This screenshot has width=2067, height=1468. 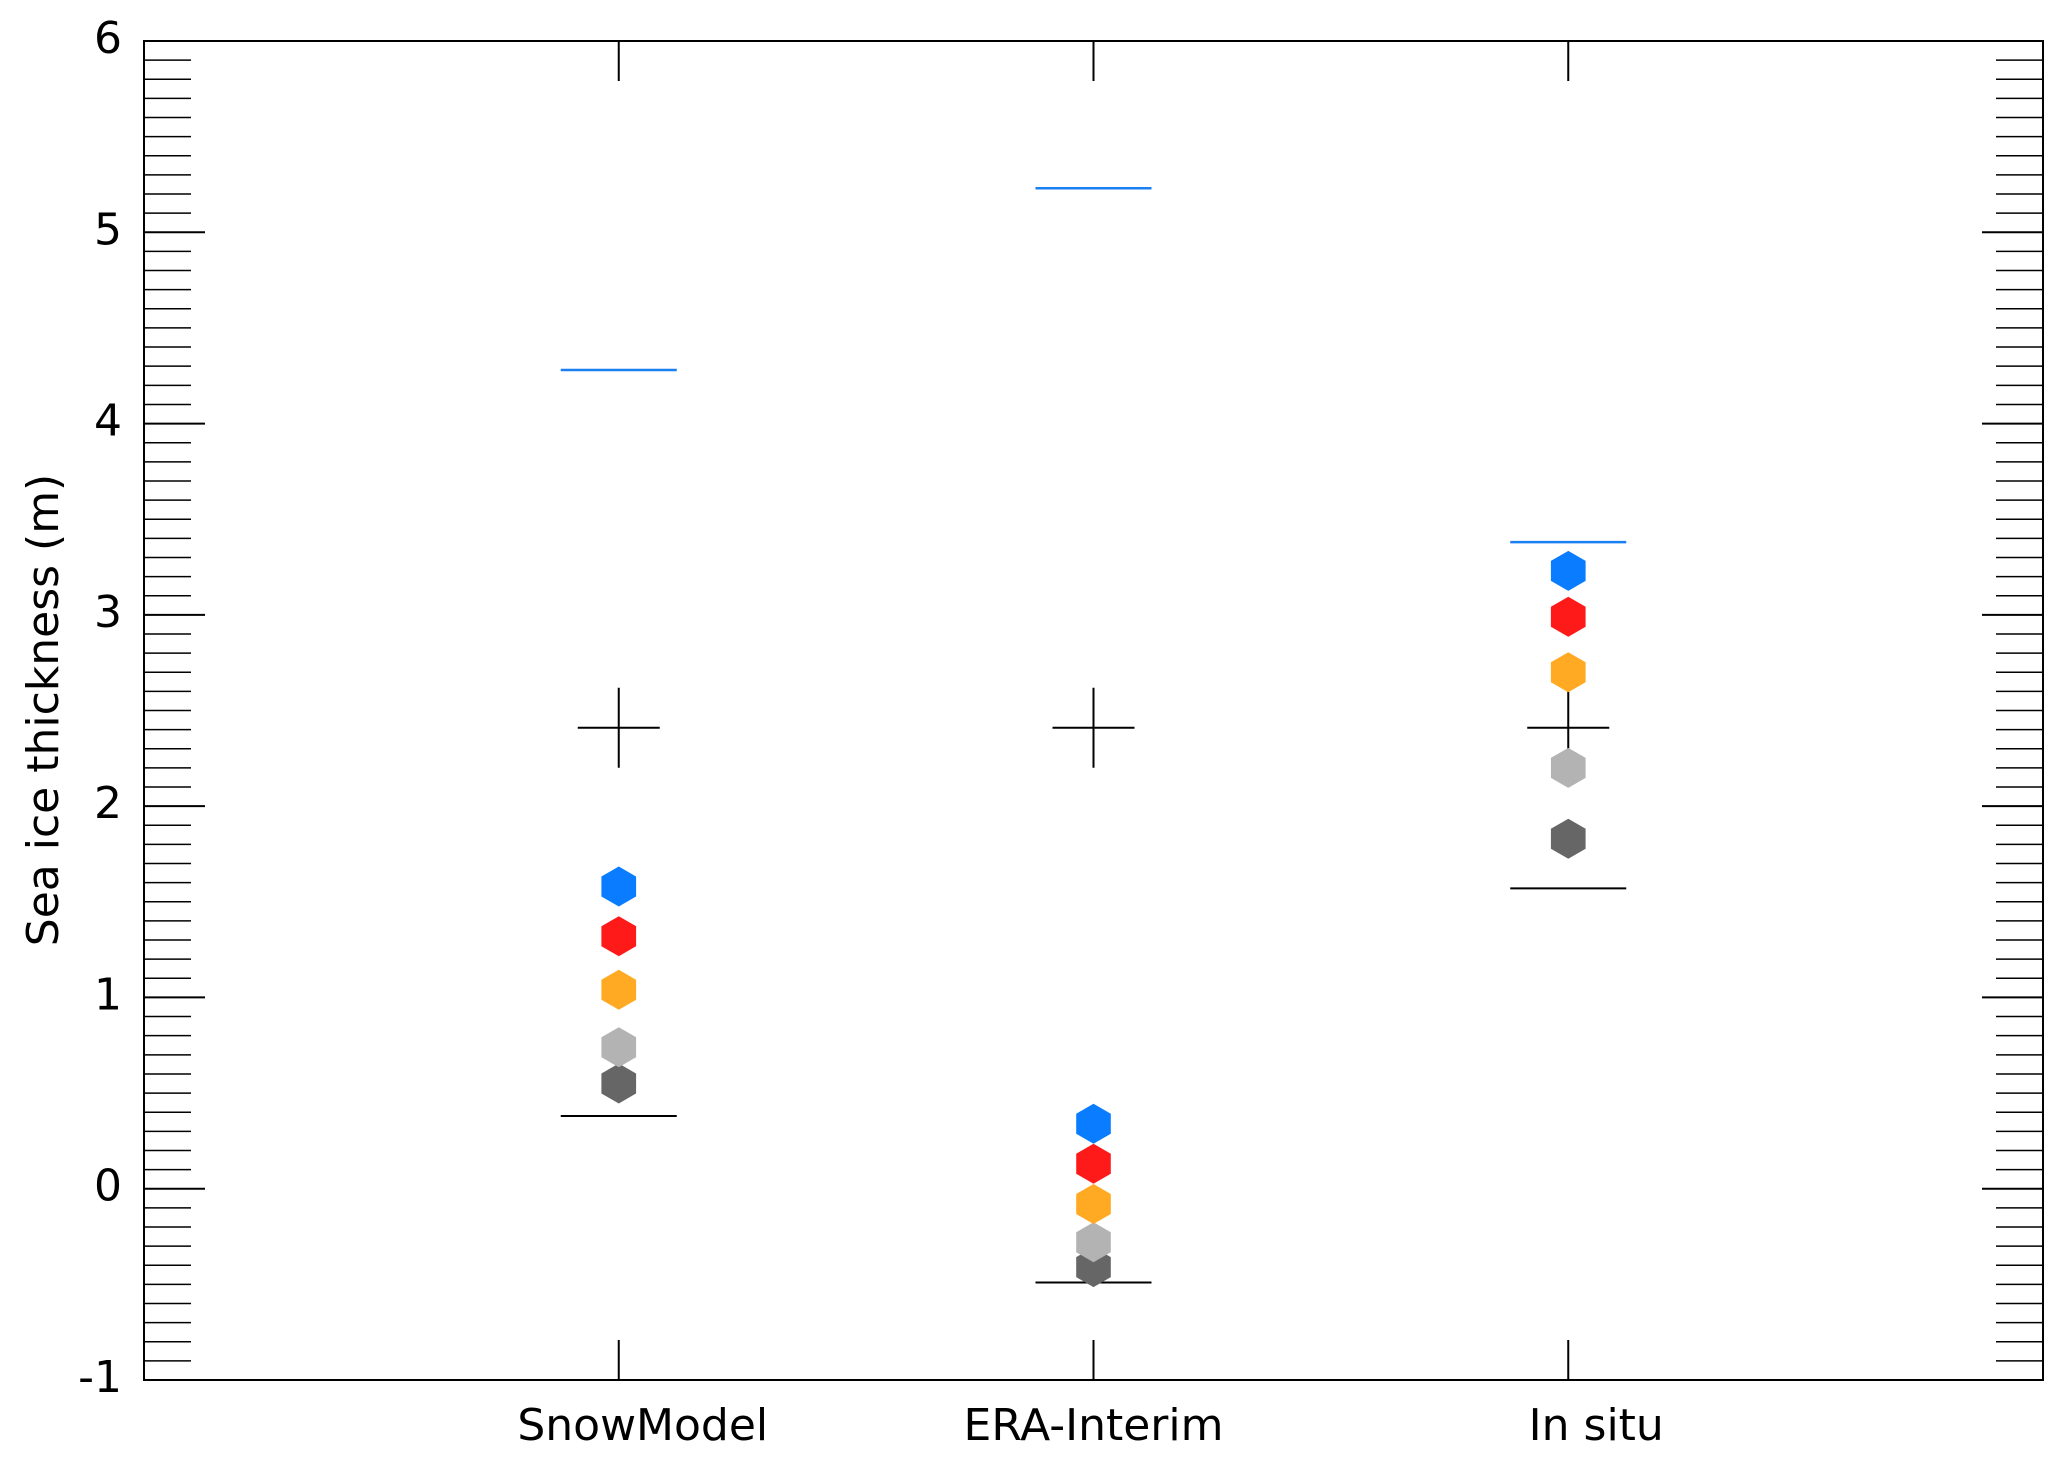 What do you see at coordinates (1094, 1425) in the screenshot?
I see `x-tick-label: ERA-Interim` at bounding box center [1094, 1425].